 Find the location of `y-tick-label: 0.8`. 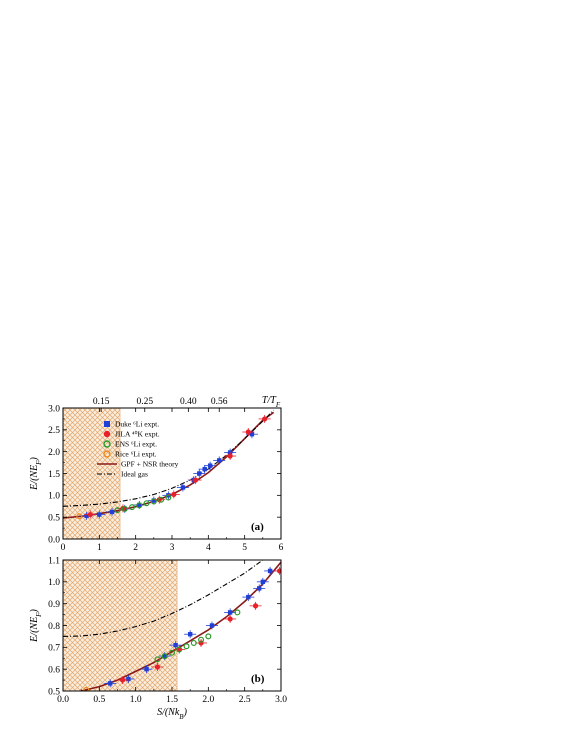

y-tick-label: 0.8 is located at coordinates (54, 627).